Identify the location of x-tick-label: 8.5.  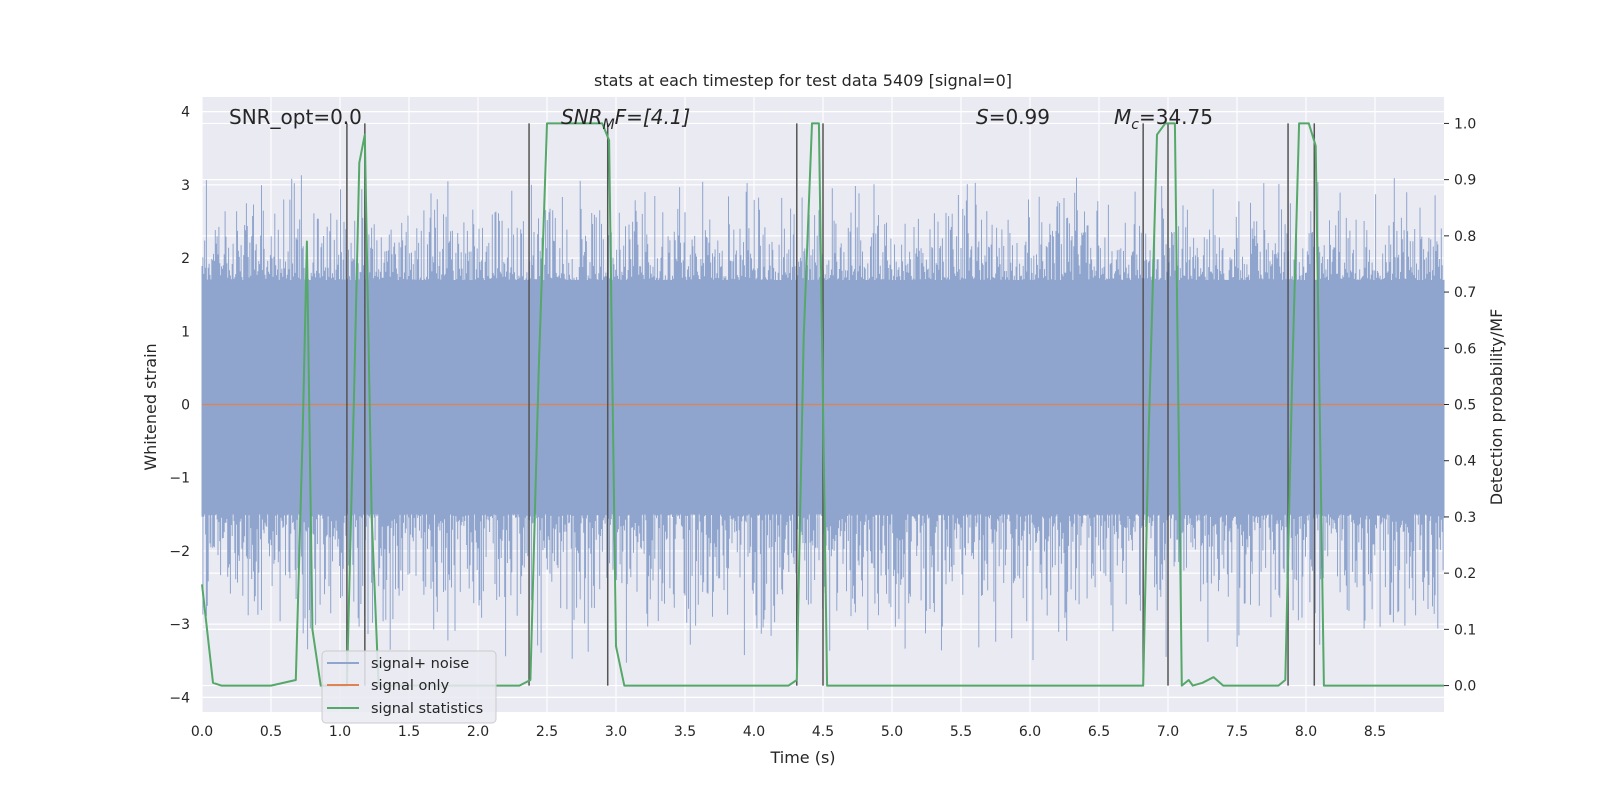
(1375, 732).